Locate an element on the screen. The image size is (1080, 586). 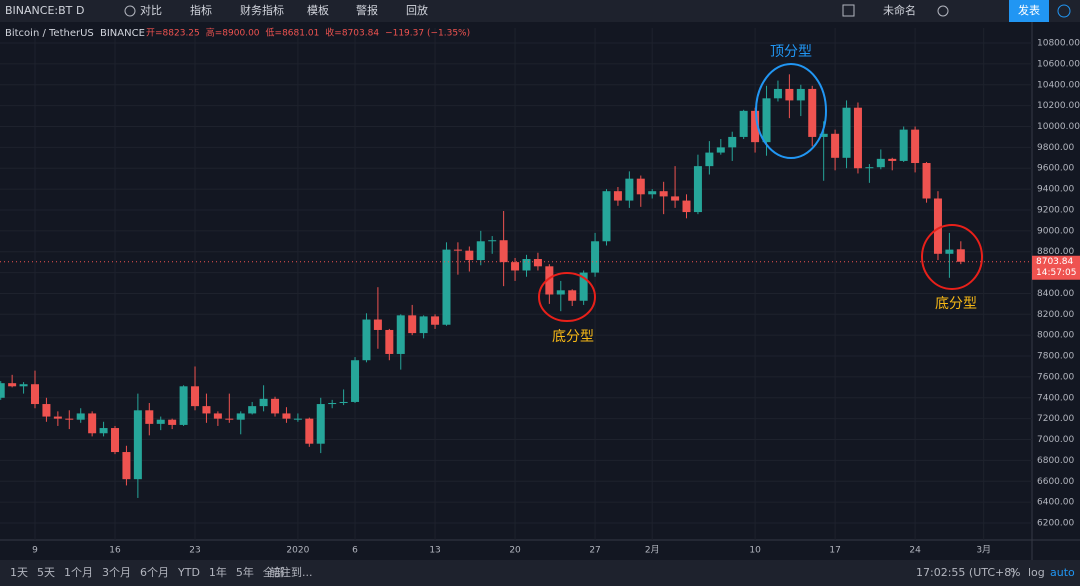
y-tick-label: 6800.00 is located at coordinates (1055, 461).